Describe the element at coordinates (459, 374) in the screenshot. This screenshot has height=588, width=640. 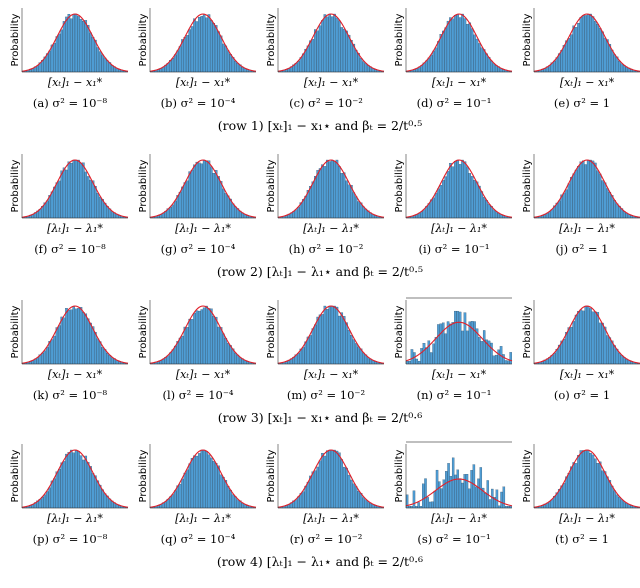
I see `x-axis-label: [xₜ]₁ − x₁*` at that location.